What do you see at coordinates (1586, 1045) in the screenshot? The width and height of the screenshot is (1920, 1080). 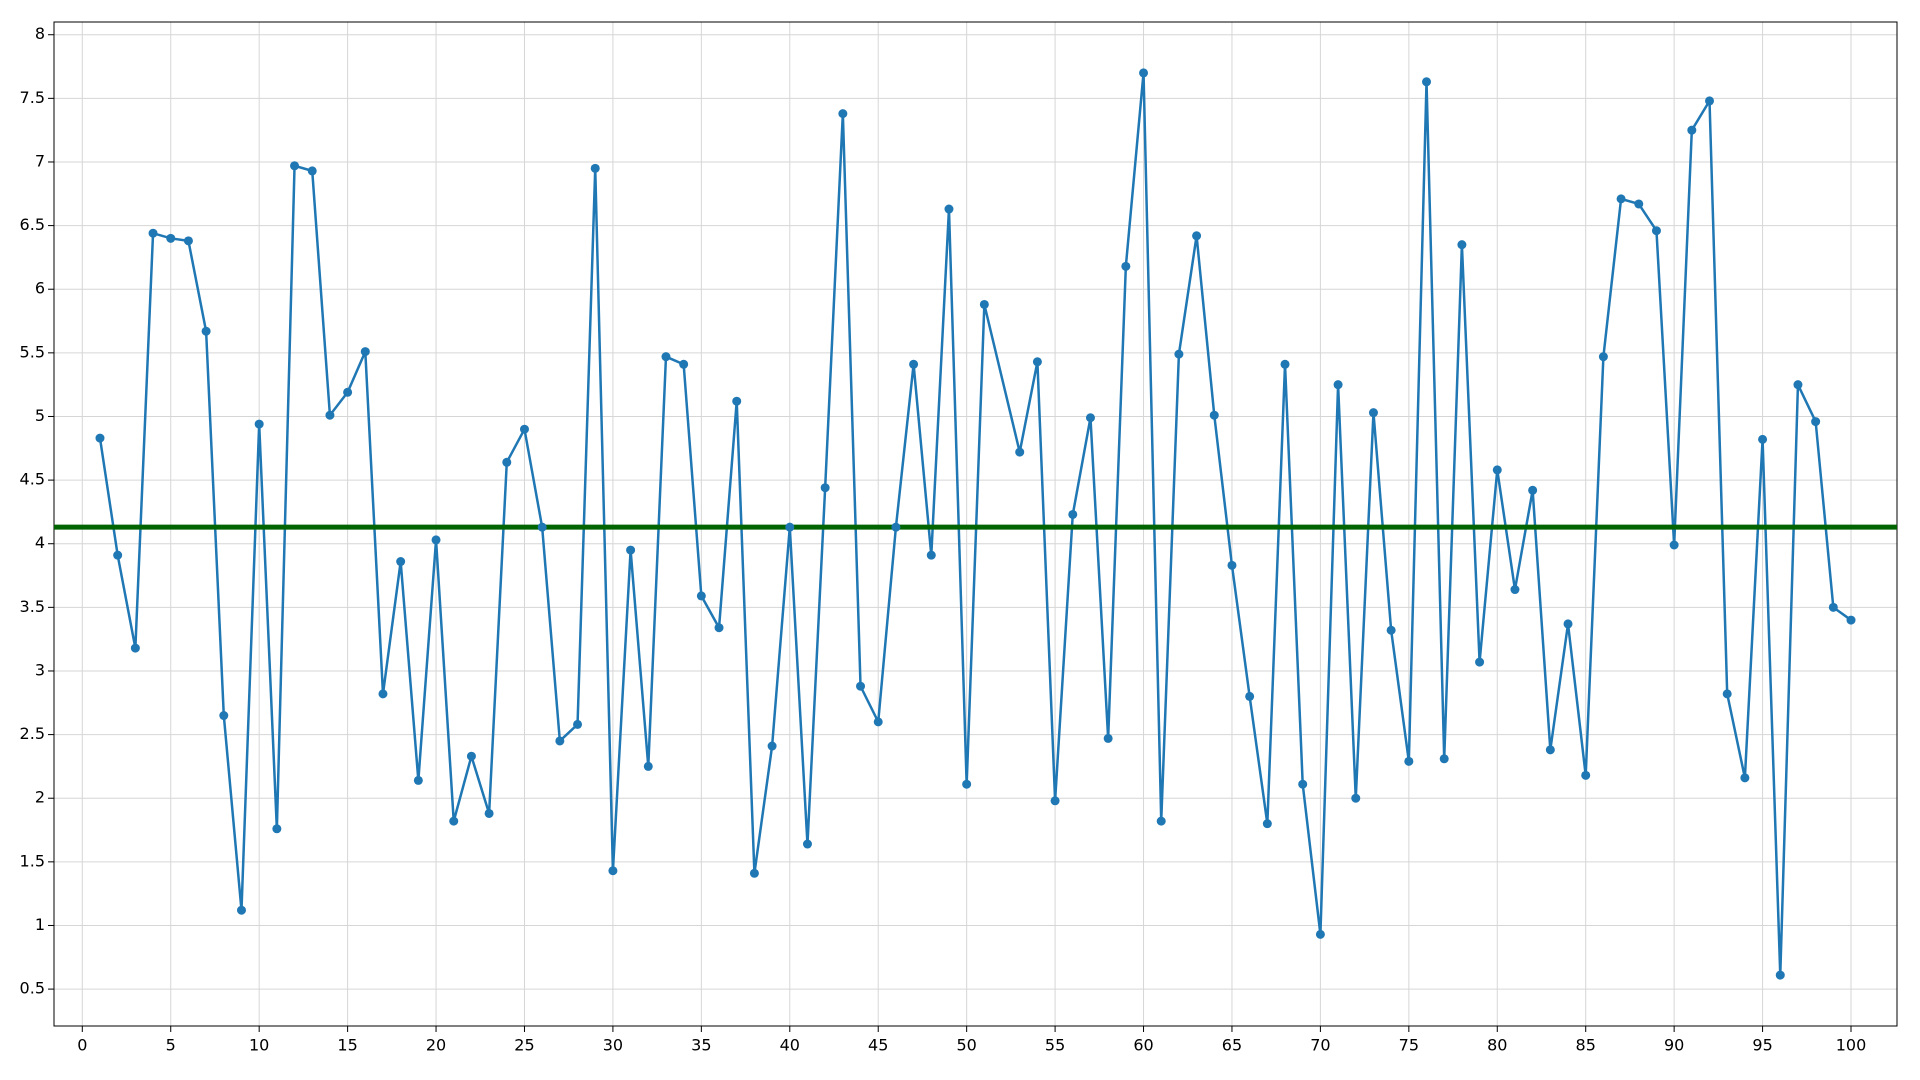 I see `x-tick-label: 85` at bounding box center [1586, 1045].